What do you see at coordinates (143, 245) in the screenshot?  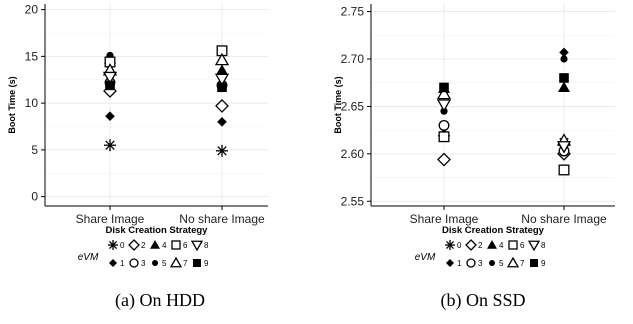 I see `panel-a-legend-label-2: 2` at bounding box center [143, 245].